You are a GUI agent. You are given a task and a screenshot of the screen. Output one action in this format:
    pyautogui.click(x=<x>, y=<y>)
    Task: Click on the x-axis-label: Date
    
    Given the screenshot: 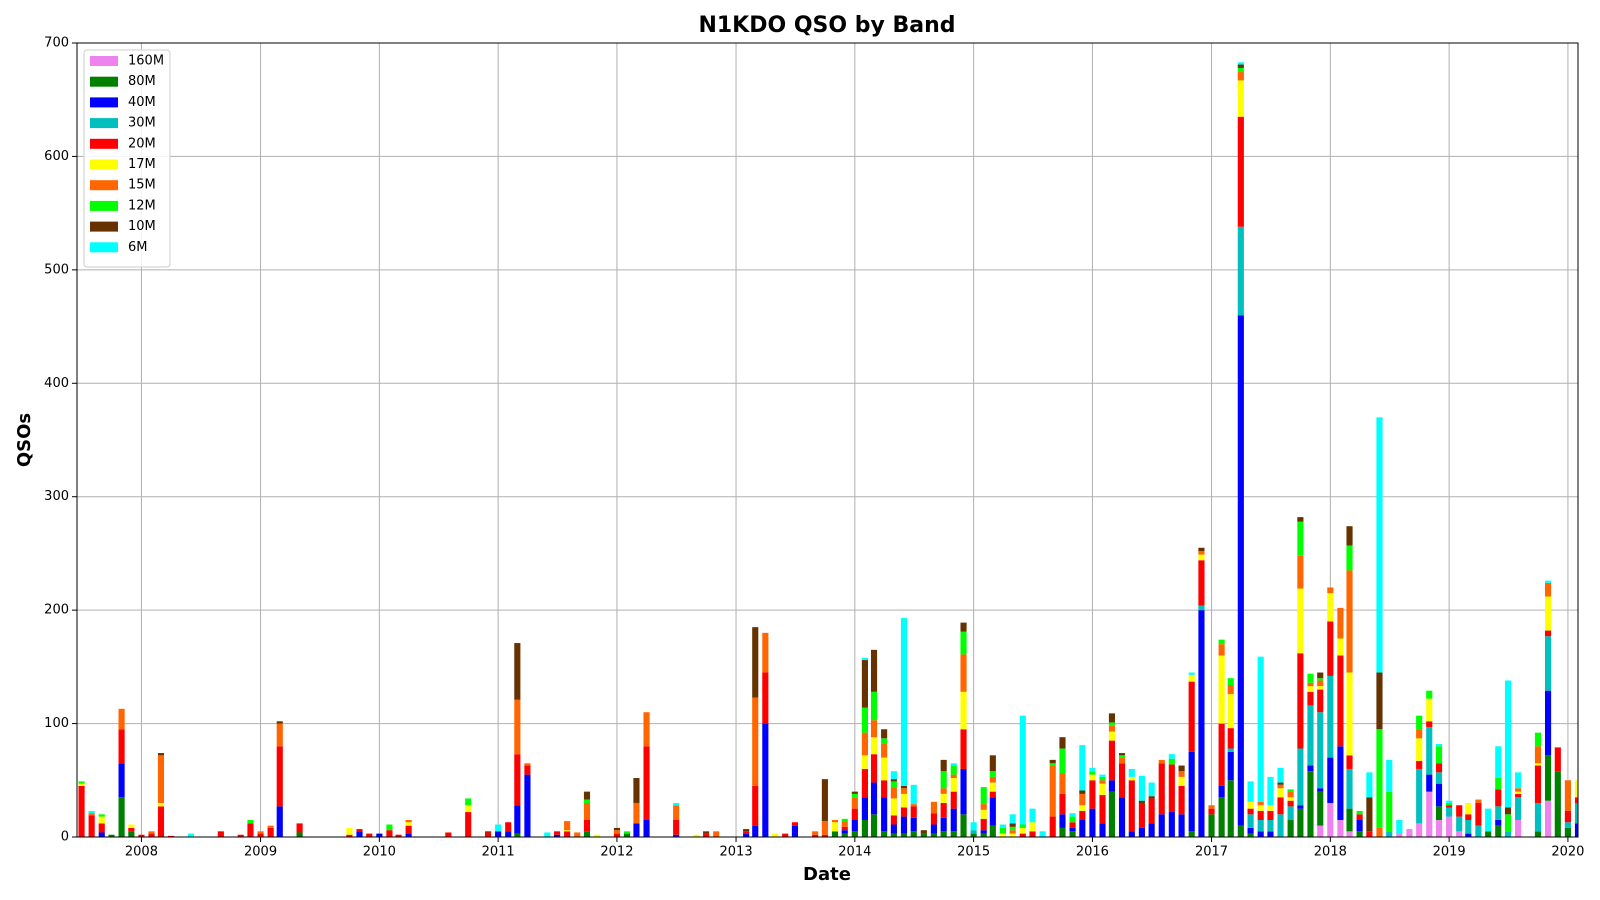 What is the action you would take?
    pyautogui.click(x=827, y=874)
    